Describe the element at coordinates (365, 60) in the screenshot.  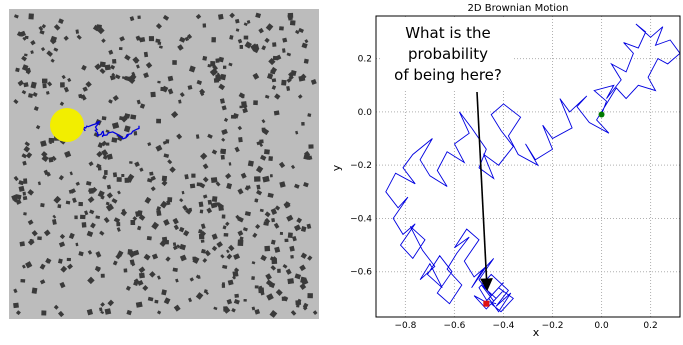
I see `y-tick-label: 0.2` at that location.